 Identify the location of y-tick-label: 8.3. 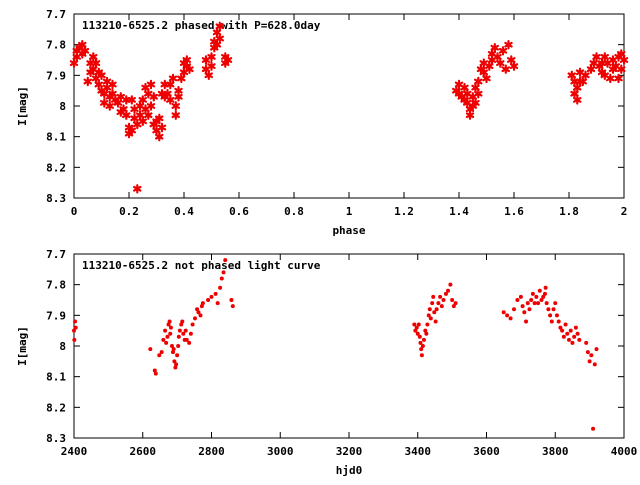
(56, 438).